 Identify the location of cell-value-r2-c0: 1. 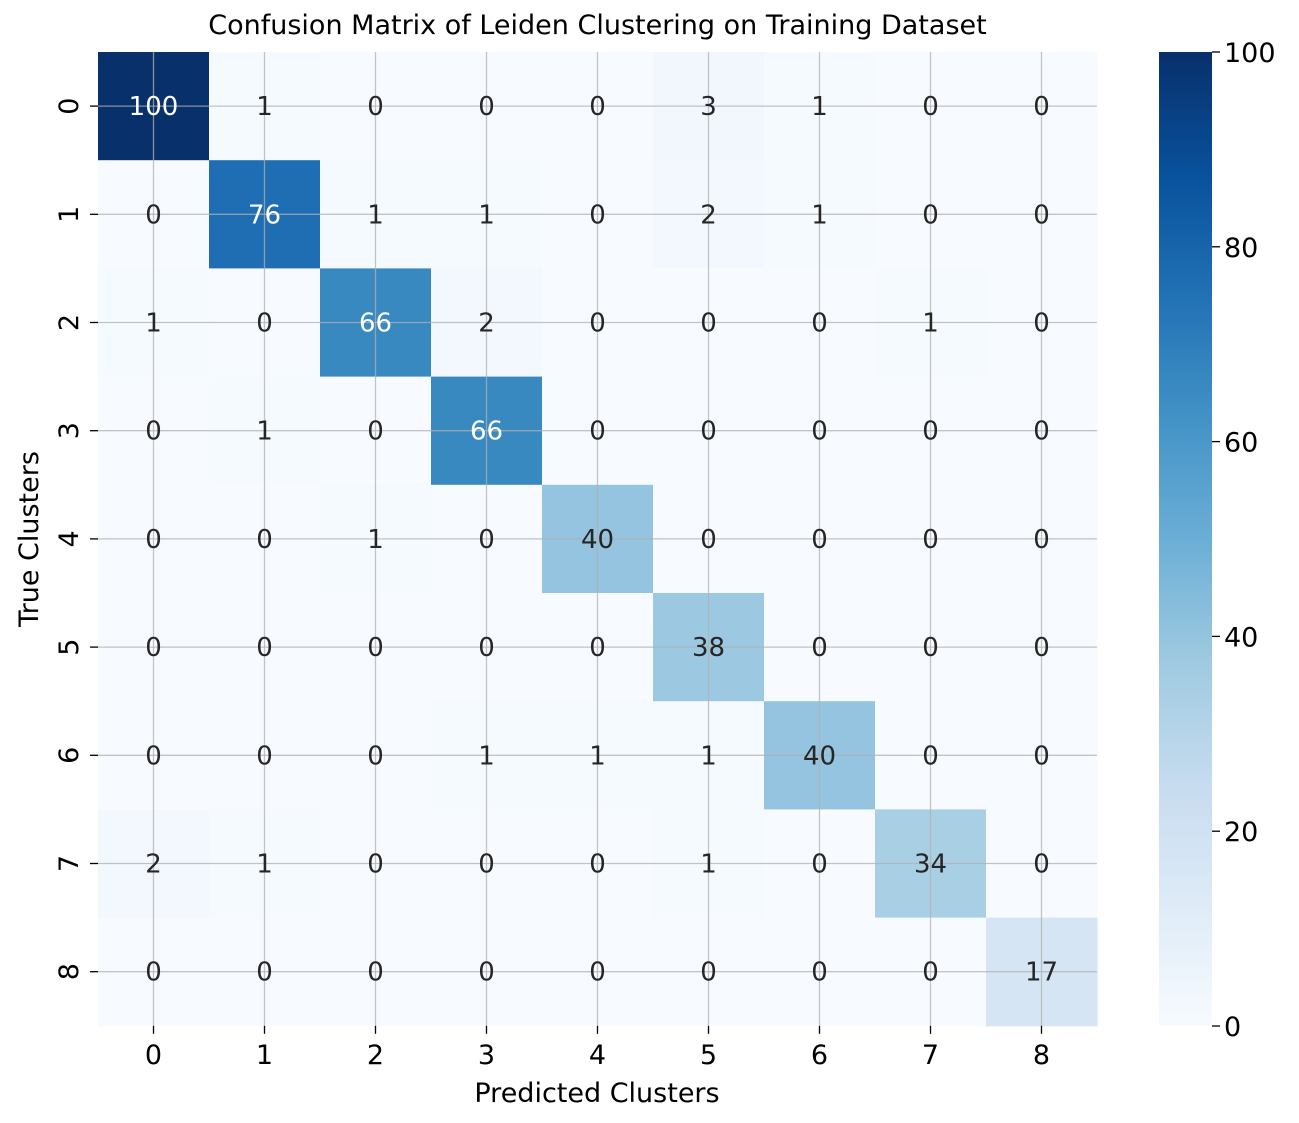
(153, 324).